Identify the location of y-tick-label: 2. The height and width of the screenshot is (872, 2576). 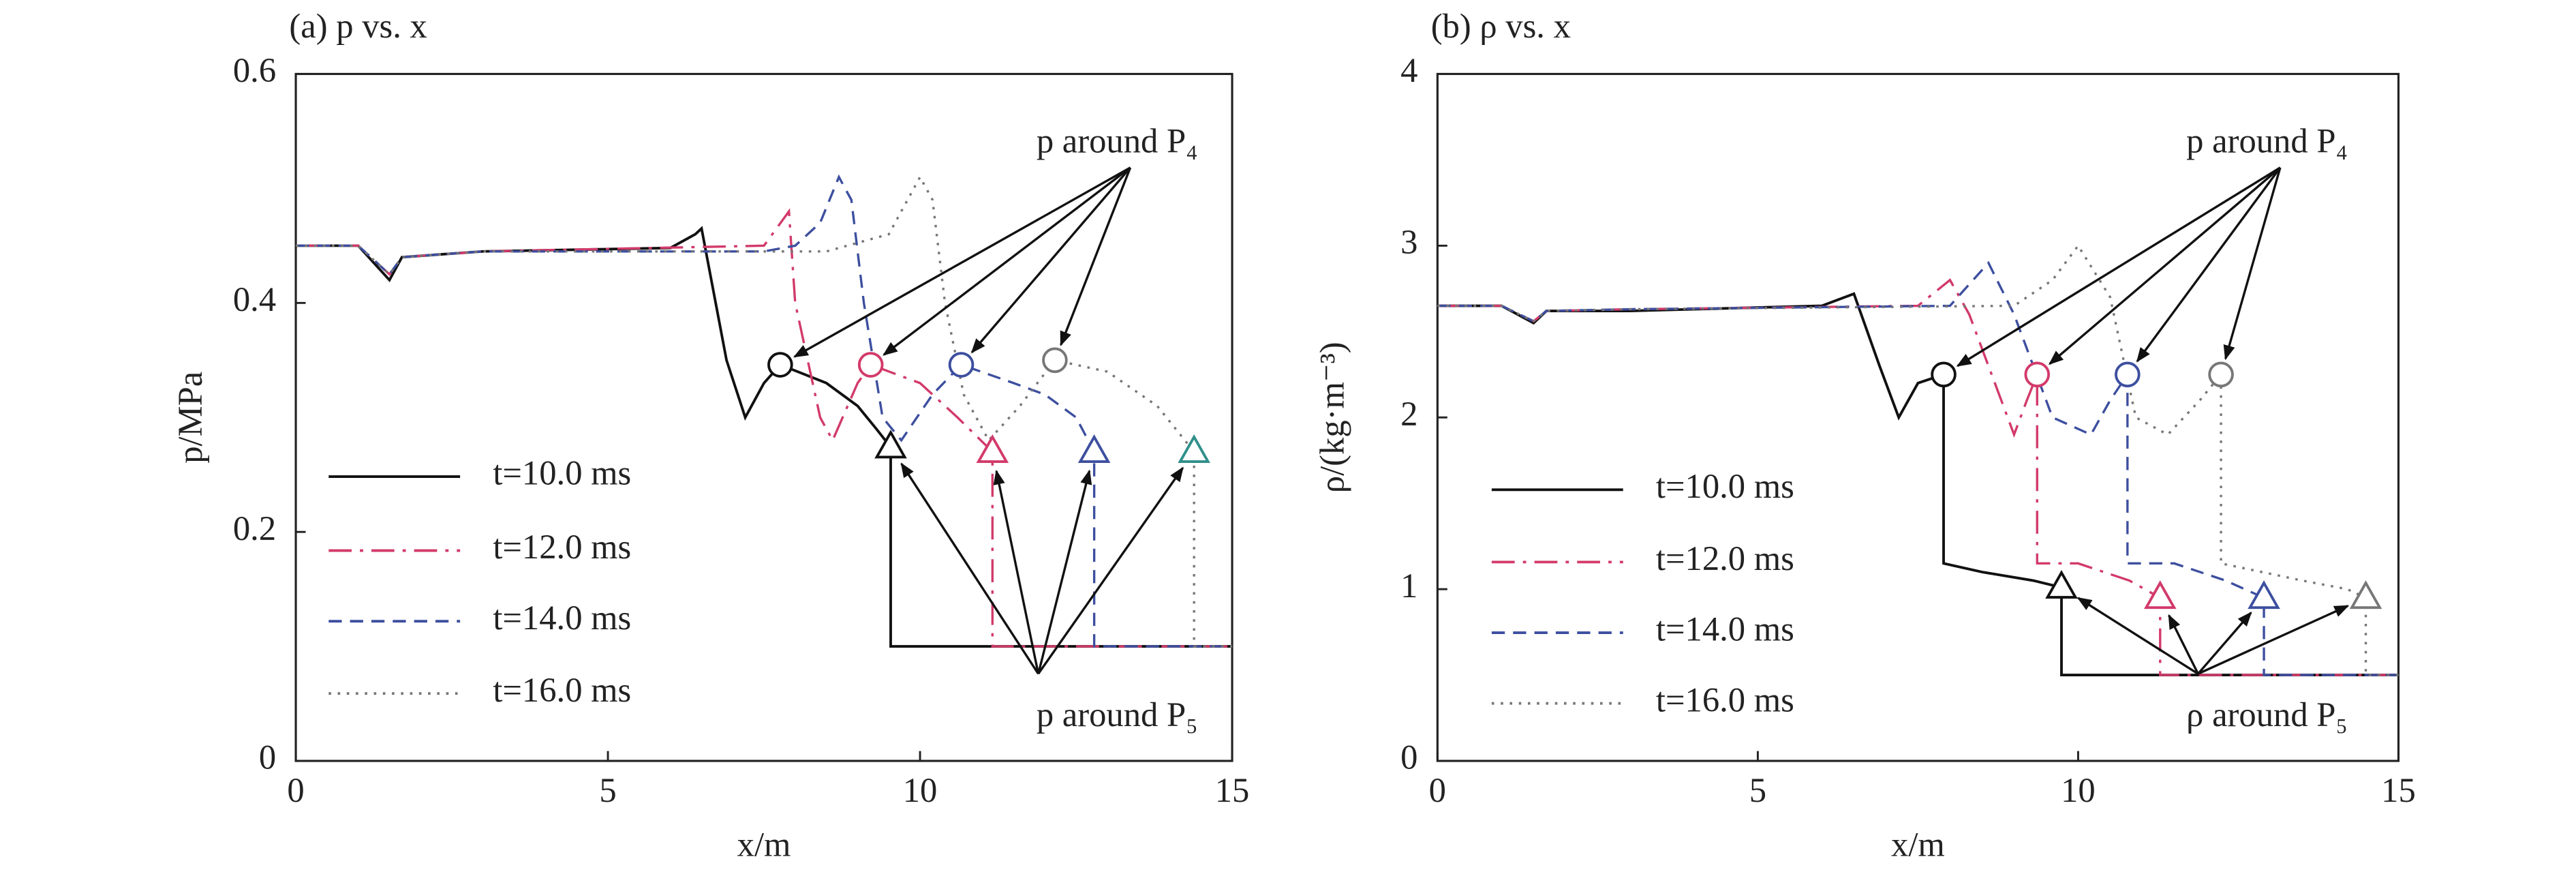
(1408, 414).